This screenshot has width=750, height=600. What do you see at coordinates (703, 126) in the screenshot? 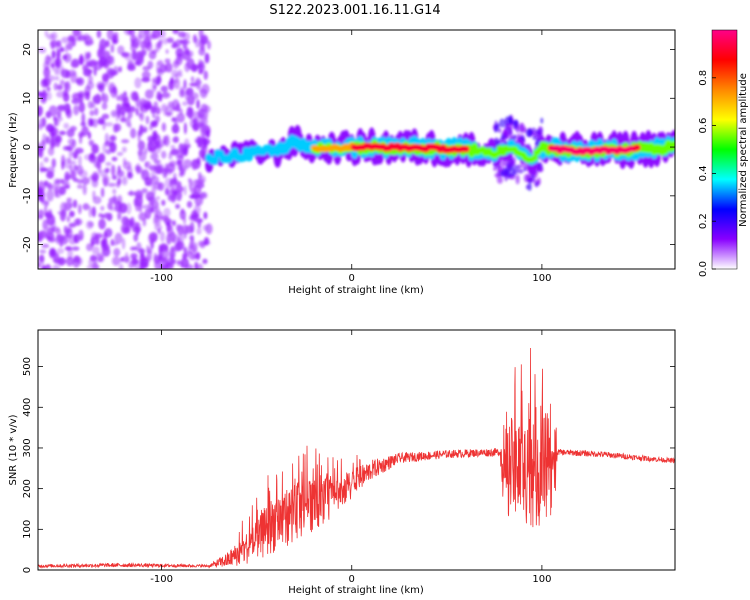
I see `colorbar-tick-label: 0.6` at bounding box center [703, 126].